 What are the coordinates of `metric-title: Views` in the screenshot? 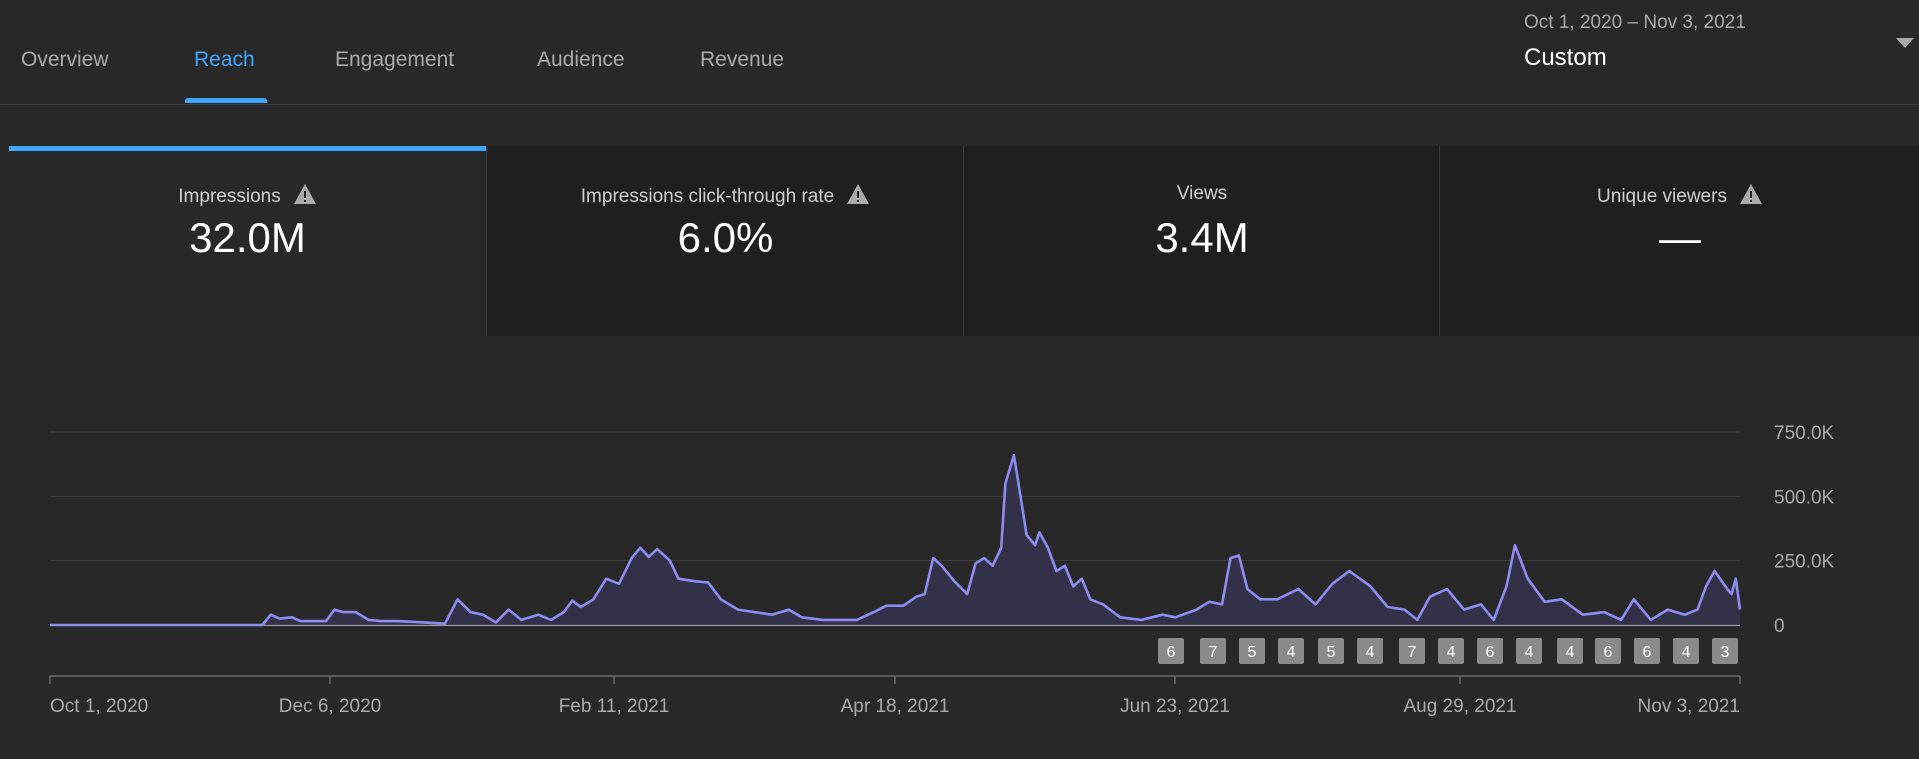 It's located at (1202, 193).